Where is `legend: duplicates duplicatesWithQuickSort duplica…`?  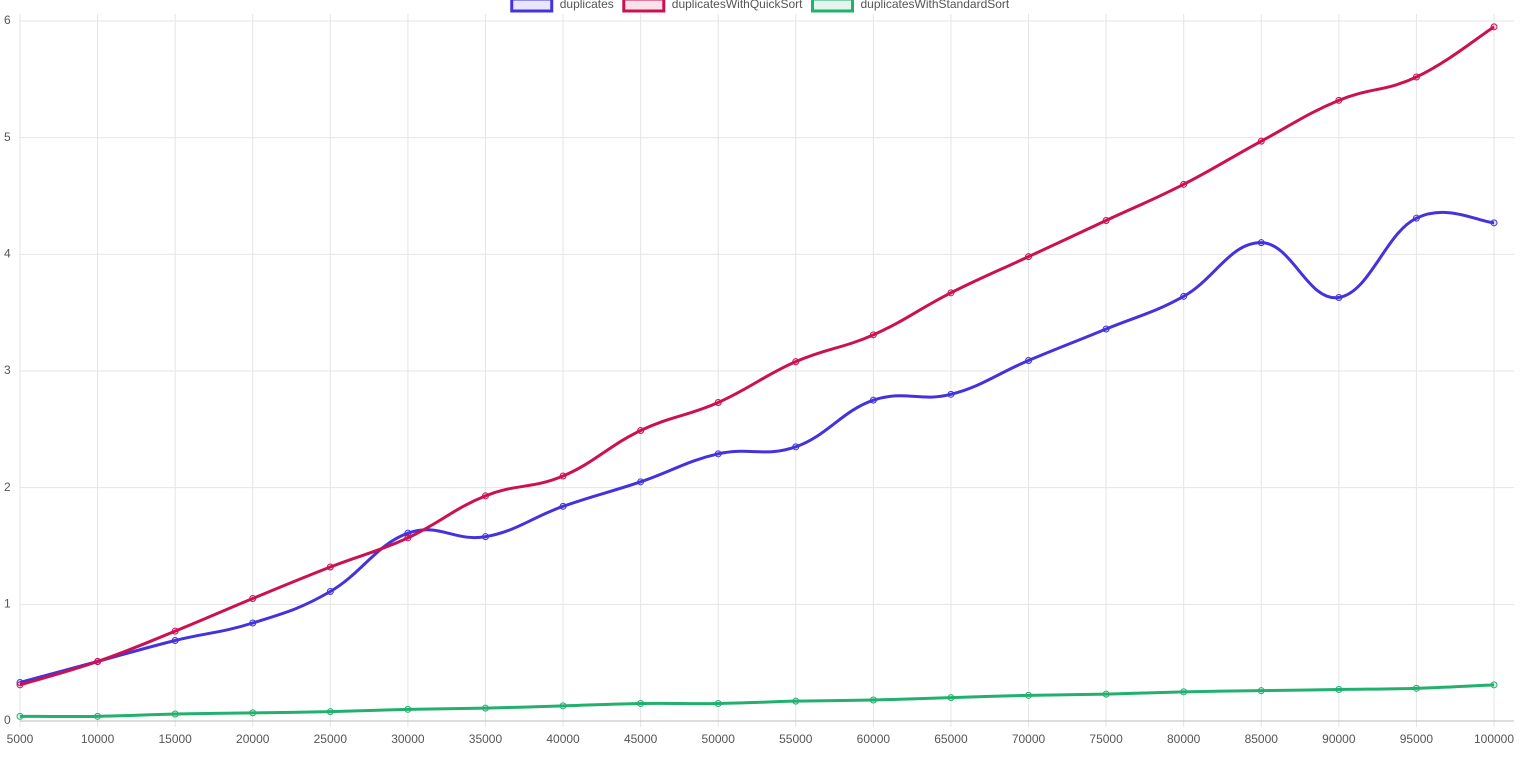 legend: duplicates duplicatesWithQuickSort duplica… is located at coordinates (760, 6).